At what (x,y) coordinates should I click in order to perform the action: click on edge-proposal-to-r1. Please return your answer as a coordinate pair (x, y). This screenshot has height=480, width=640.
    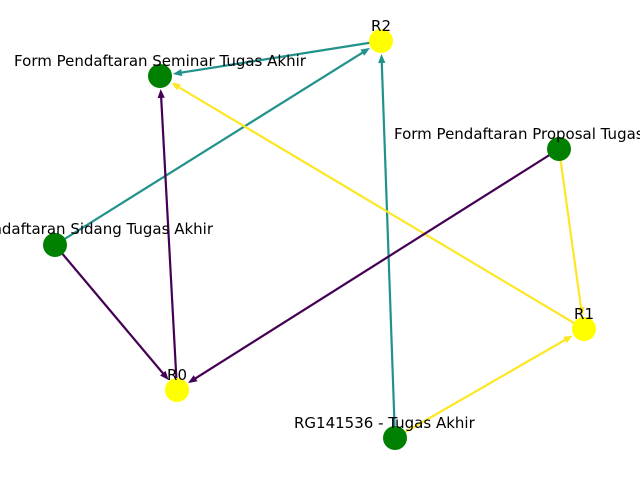
    Looking at the image, I should click on (571, 232).